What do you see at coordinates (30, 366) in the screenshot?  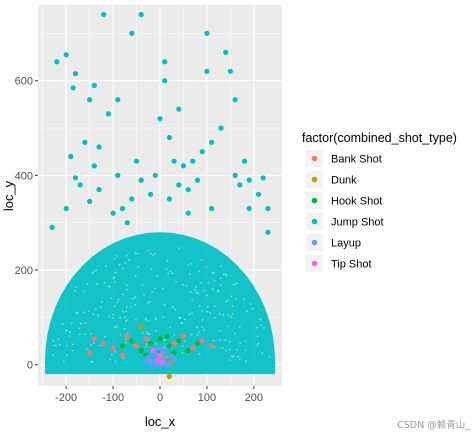 I see `y-tick-label: 0` at bounding box center [30, 366].